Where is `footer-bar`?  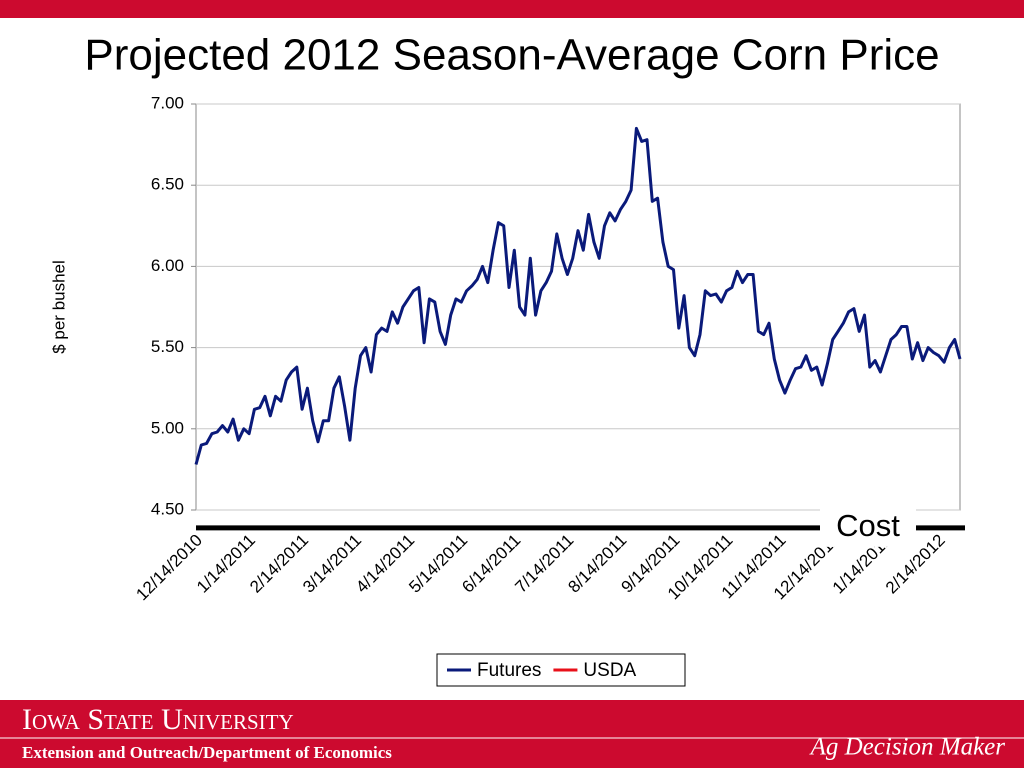 footer-bar is located at coordinates (512, 734).